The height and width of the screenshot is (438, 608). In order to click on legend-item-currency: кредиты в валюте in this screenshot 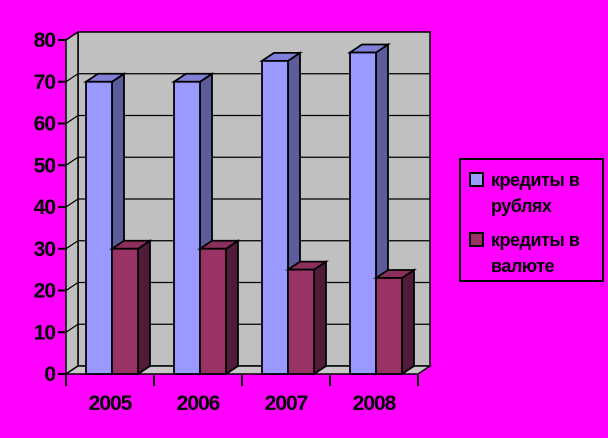, I will do `click(533, 253)`.